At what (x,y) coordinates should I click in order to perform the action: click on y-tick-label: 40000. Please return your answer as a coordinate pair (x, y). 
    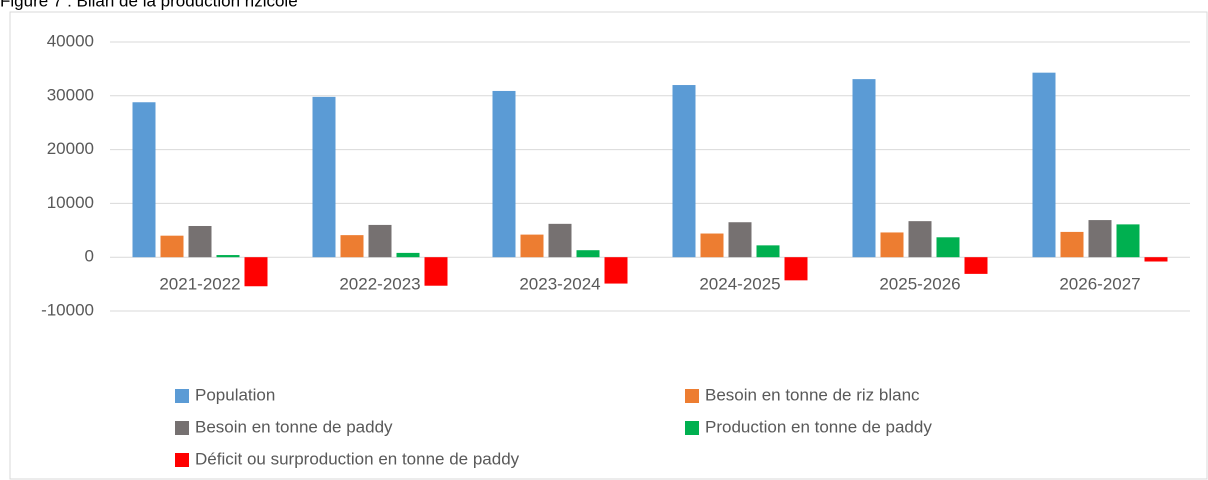
    Looking at the image, I should click on (70, 40).